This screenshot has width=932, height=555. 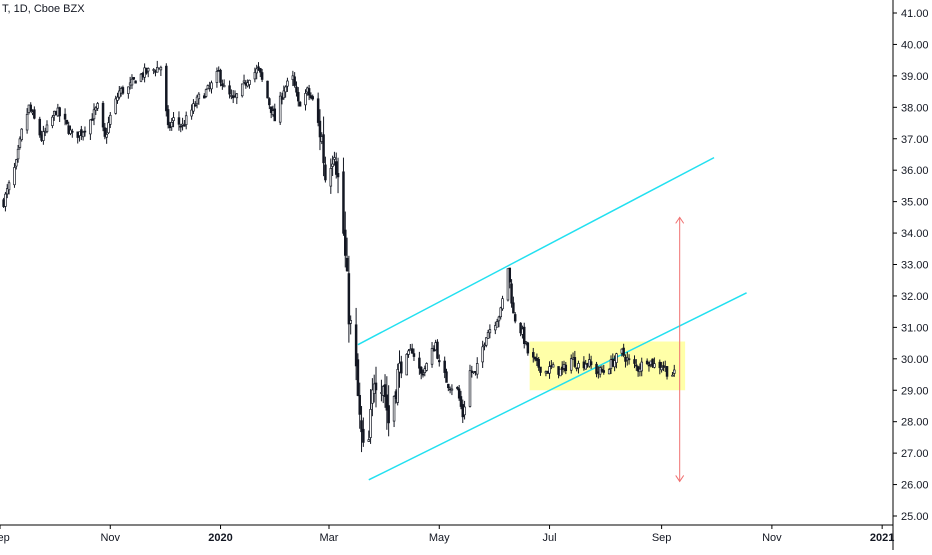 What do you see at coordinates (557, 386) in the screenshot?
I see `channel-lower-line` at bounding box center [557, 386].